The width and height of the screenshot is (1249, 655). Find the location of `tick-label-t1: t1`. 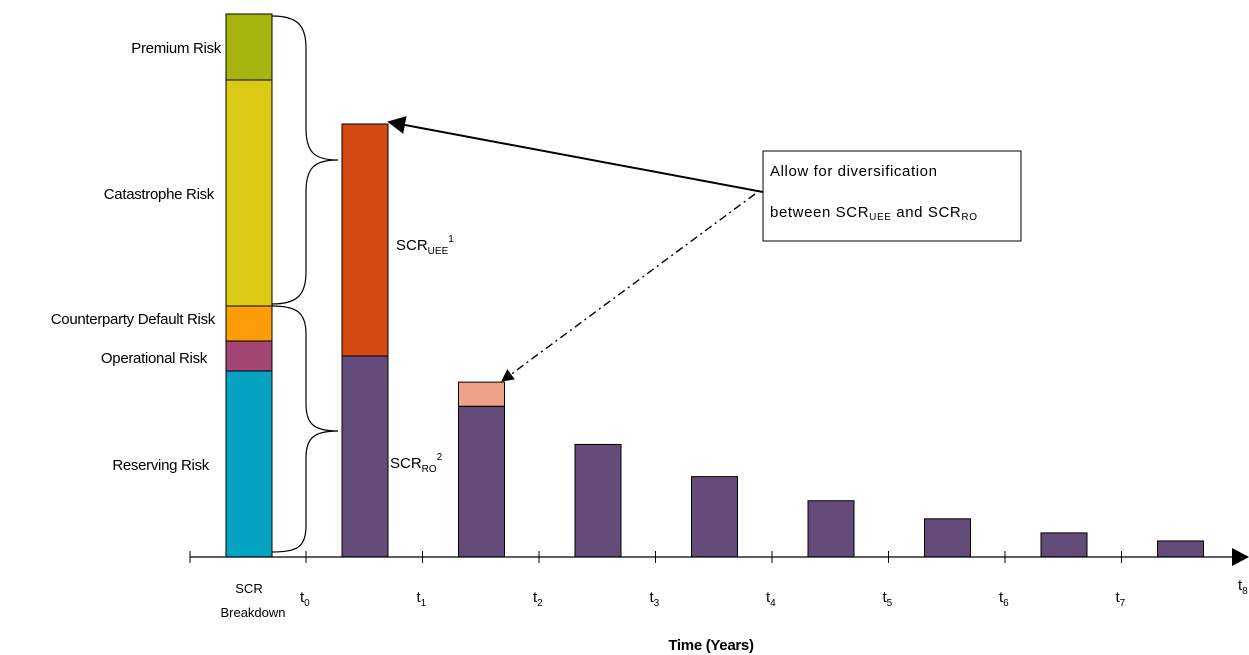

tick-label-t1: t1 is located at coordinates (422, 599).